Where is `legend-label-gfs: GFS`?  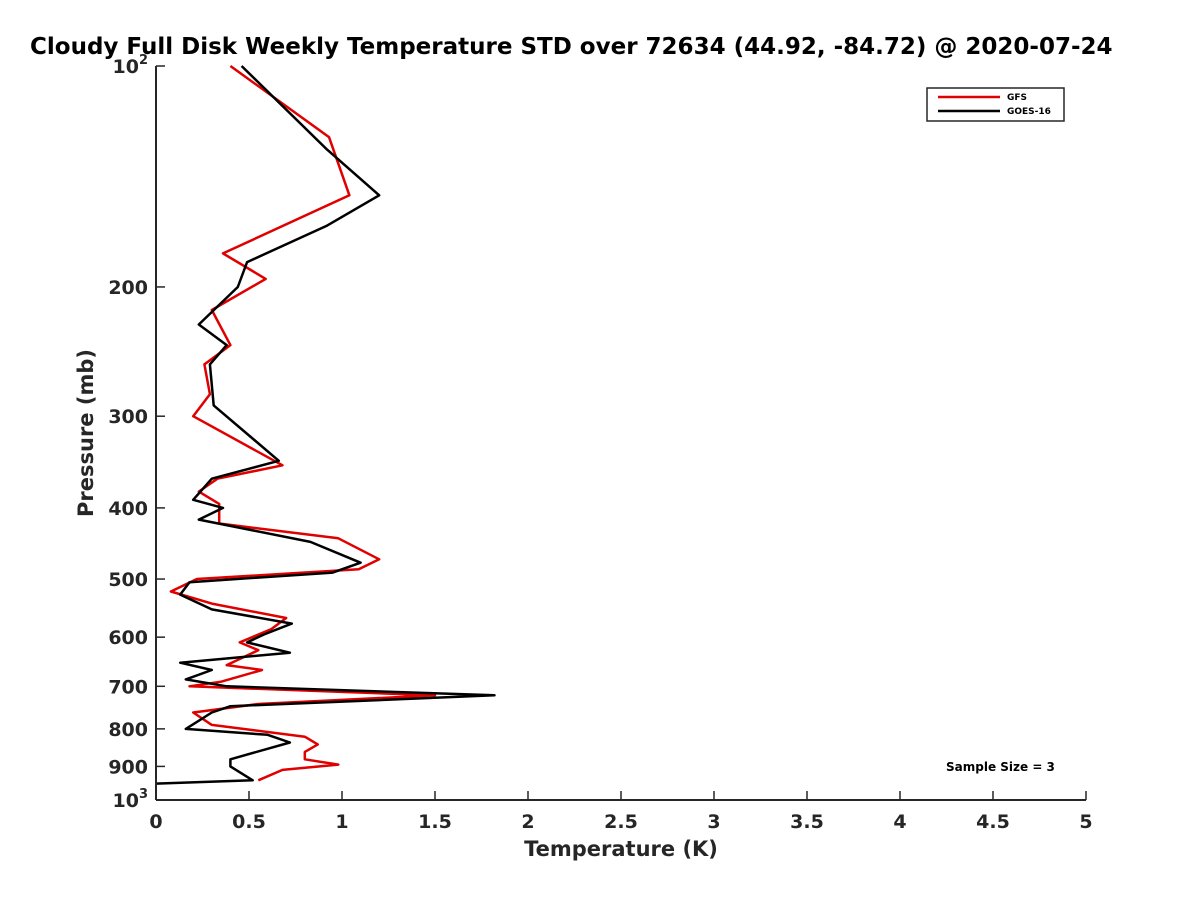 legend-label-gfs: GFS is located at coordinates (1017, 98).